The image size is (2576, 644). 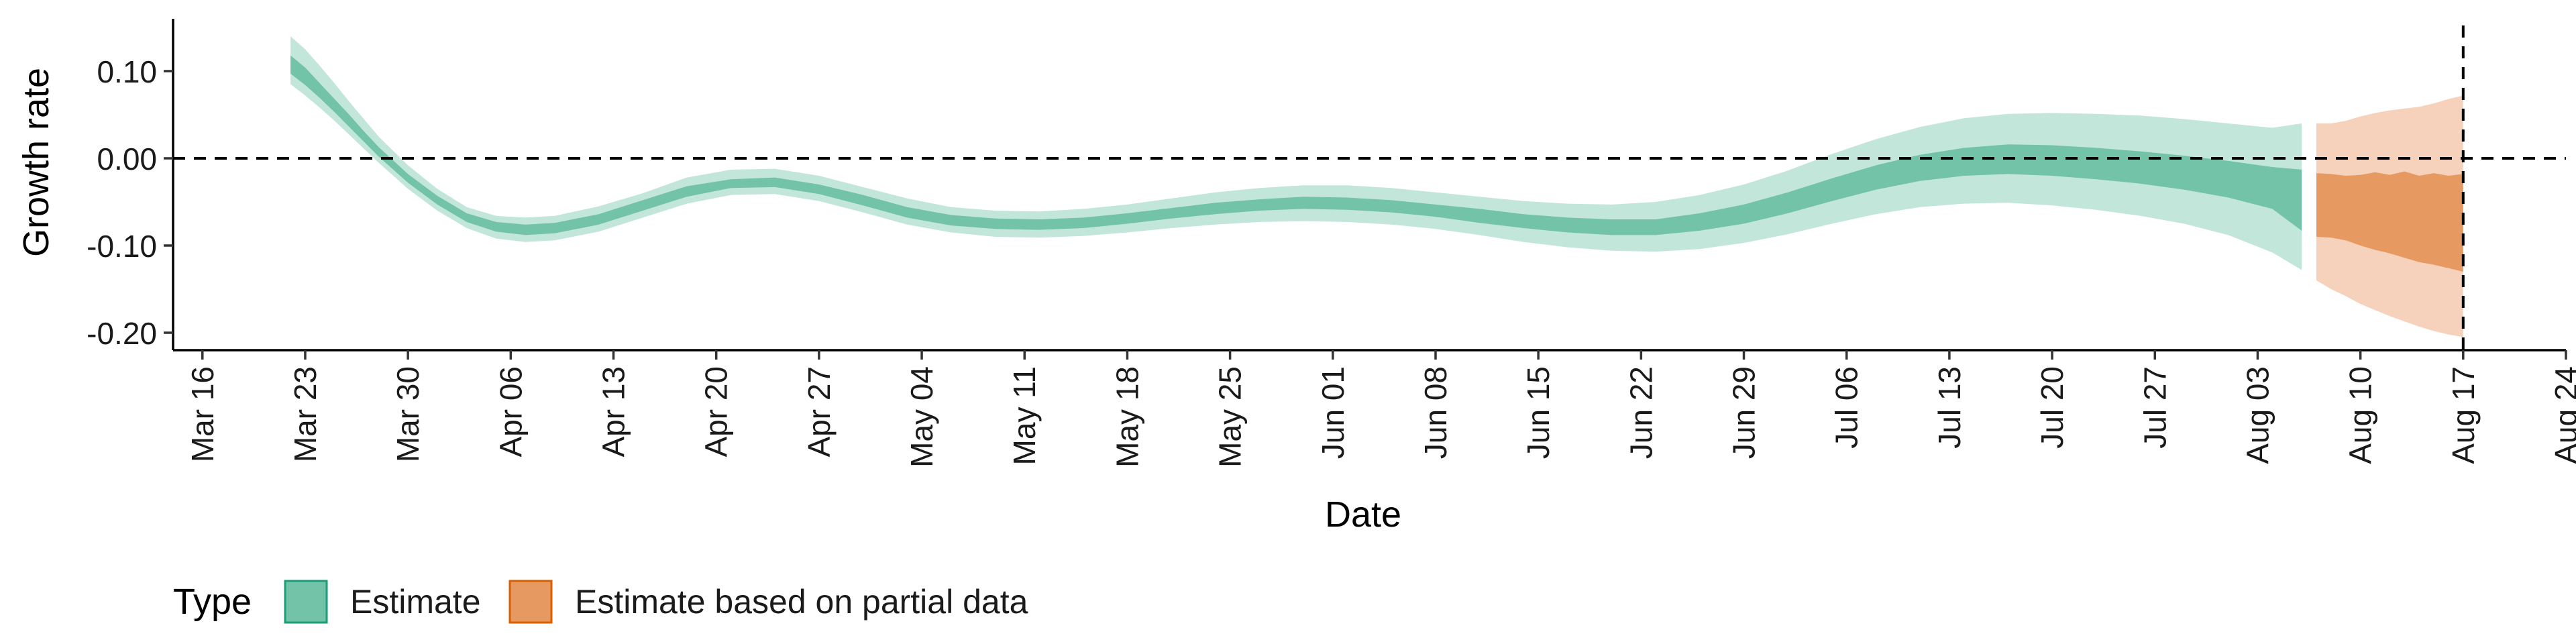 What do you see at coordinates (510, 412) in the screenshot?
I see `x-tick-label: Apr 06` at bounding box center [510, 412].